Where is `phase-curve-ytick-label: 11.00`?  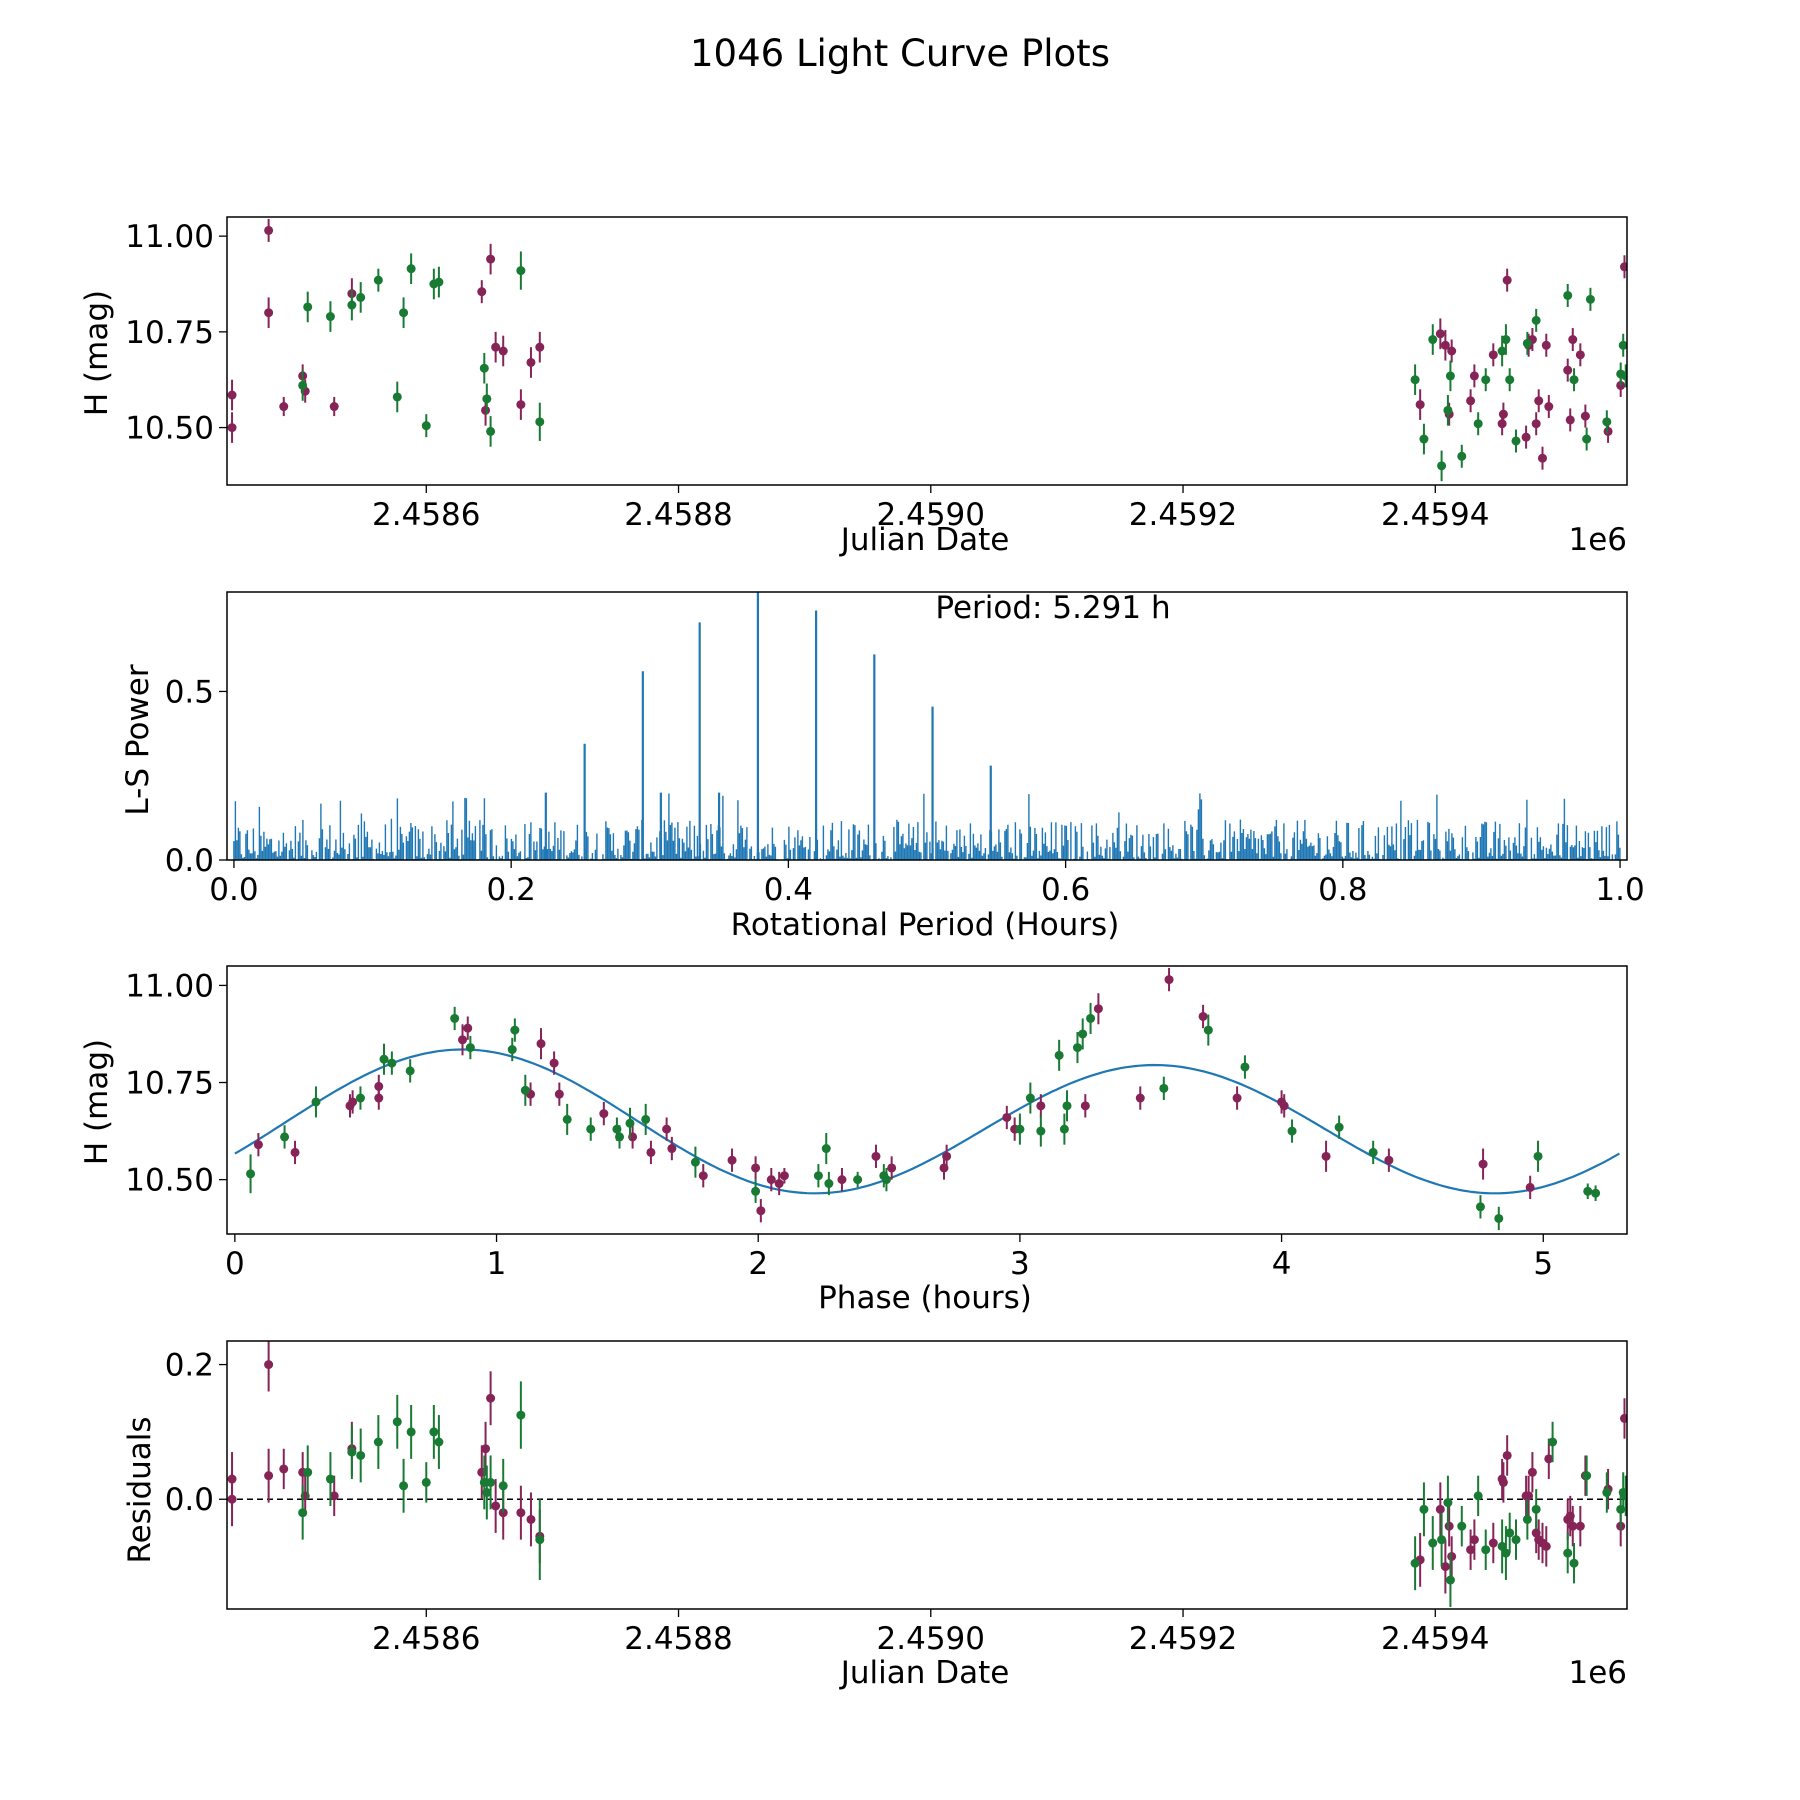
phase-curve-ytick-label: 11.00 is located at coordinates (169, 986).